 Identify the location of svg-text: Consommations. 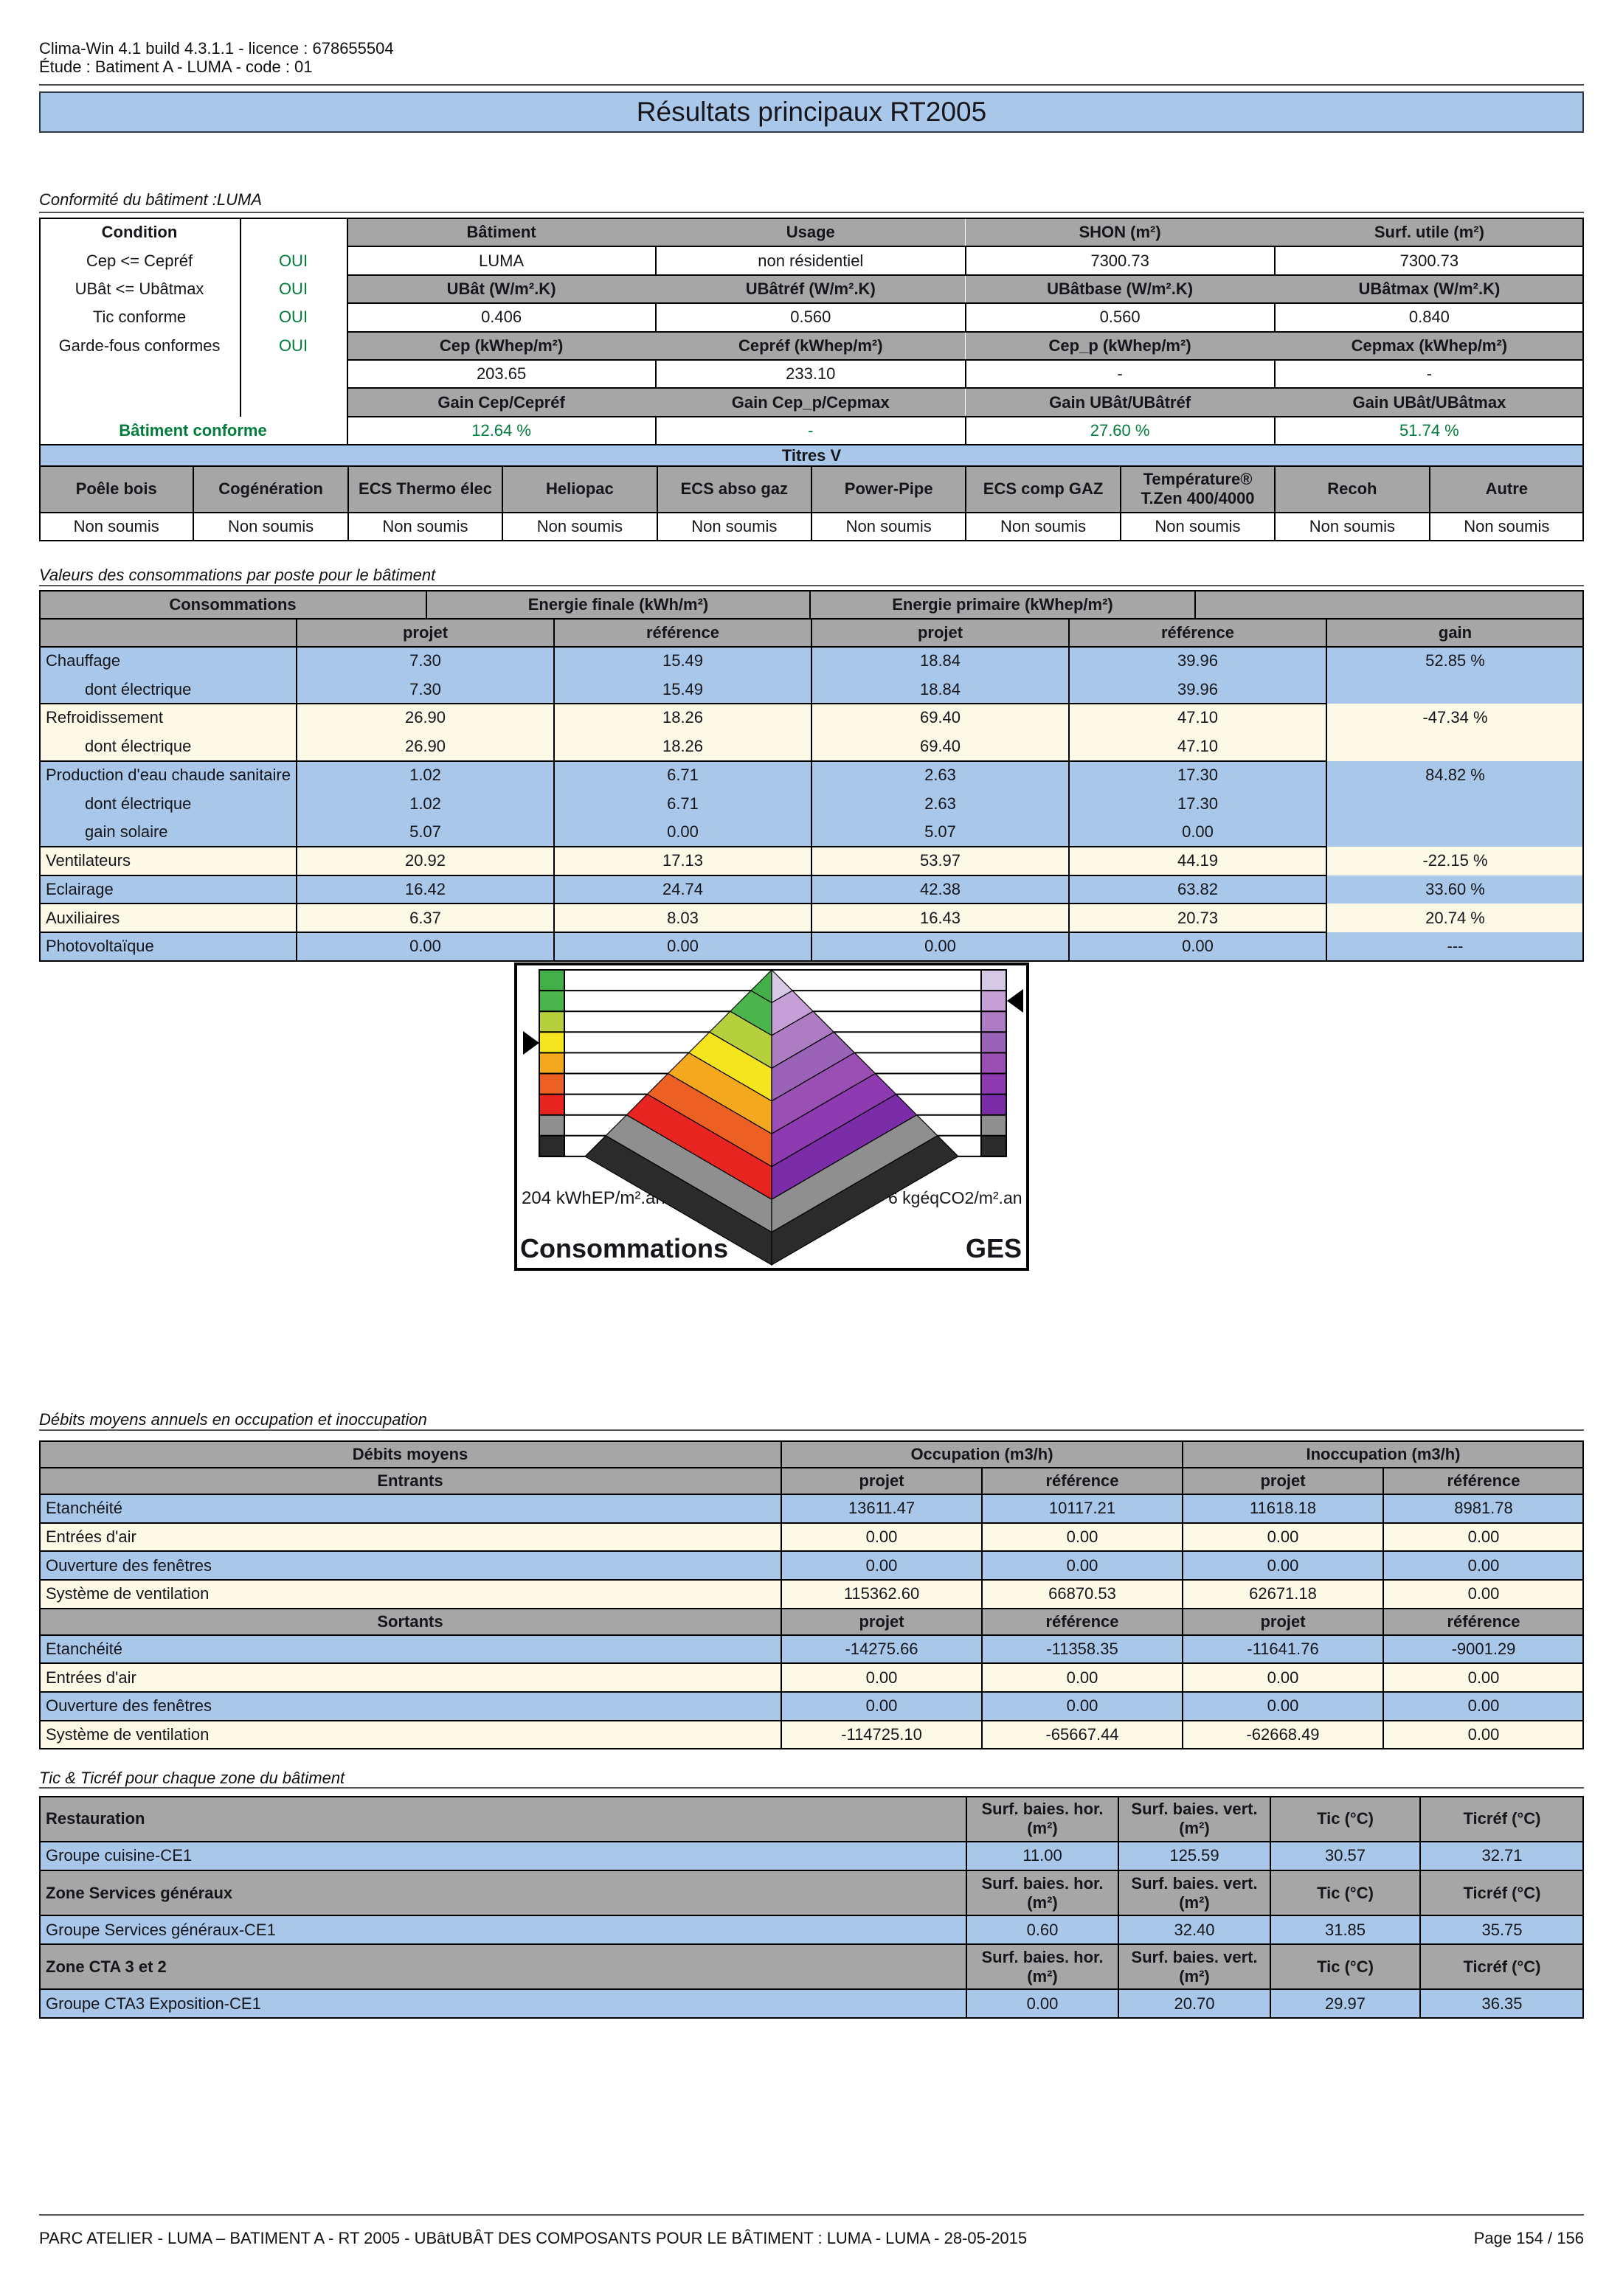
(624, 1248).